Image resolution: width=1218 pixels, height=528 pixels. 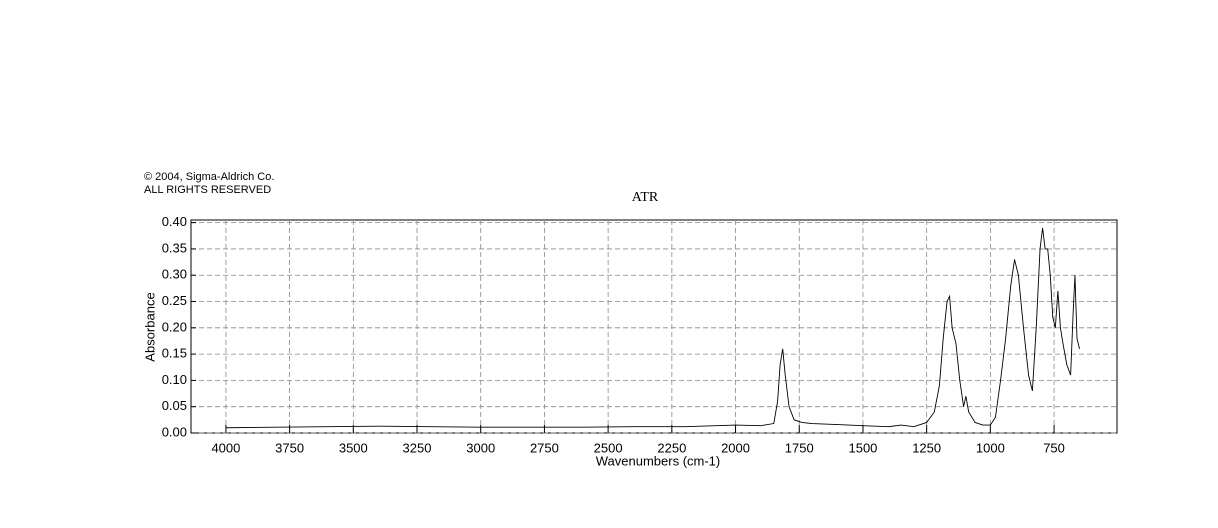 I want to click on copyright: © 2004, Sigma-Aldrich Co., so click(x=209, y=177).